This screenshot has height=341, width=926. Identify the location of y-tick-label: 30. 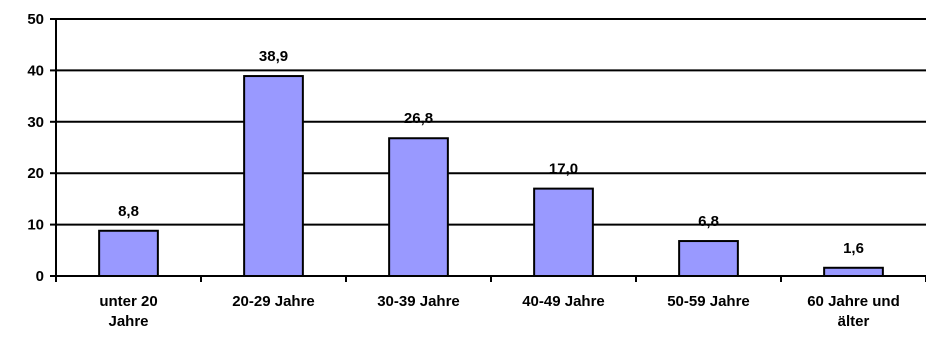
(35, 122).